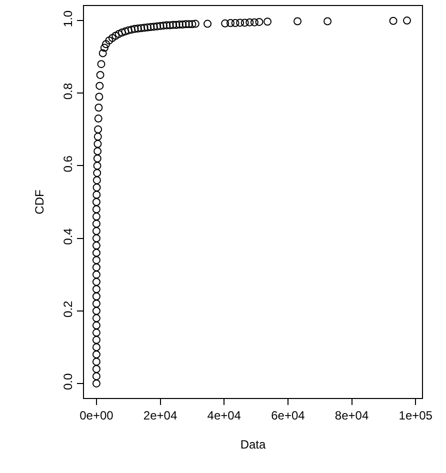 The image size is (446, 473). I want to click on x-tick-label: 8e+04, so click(351, 415).